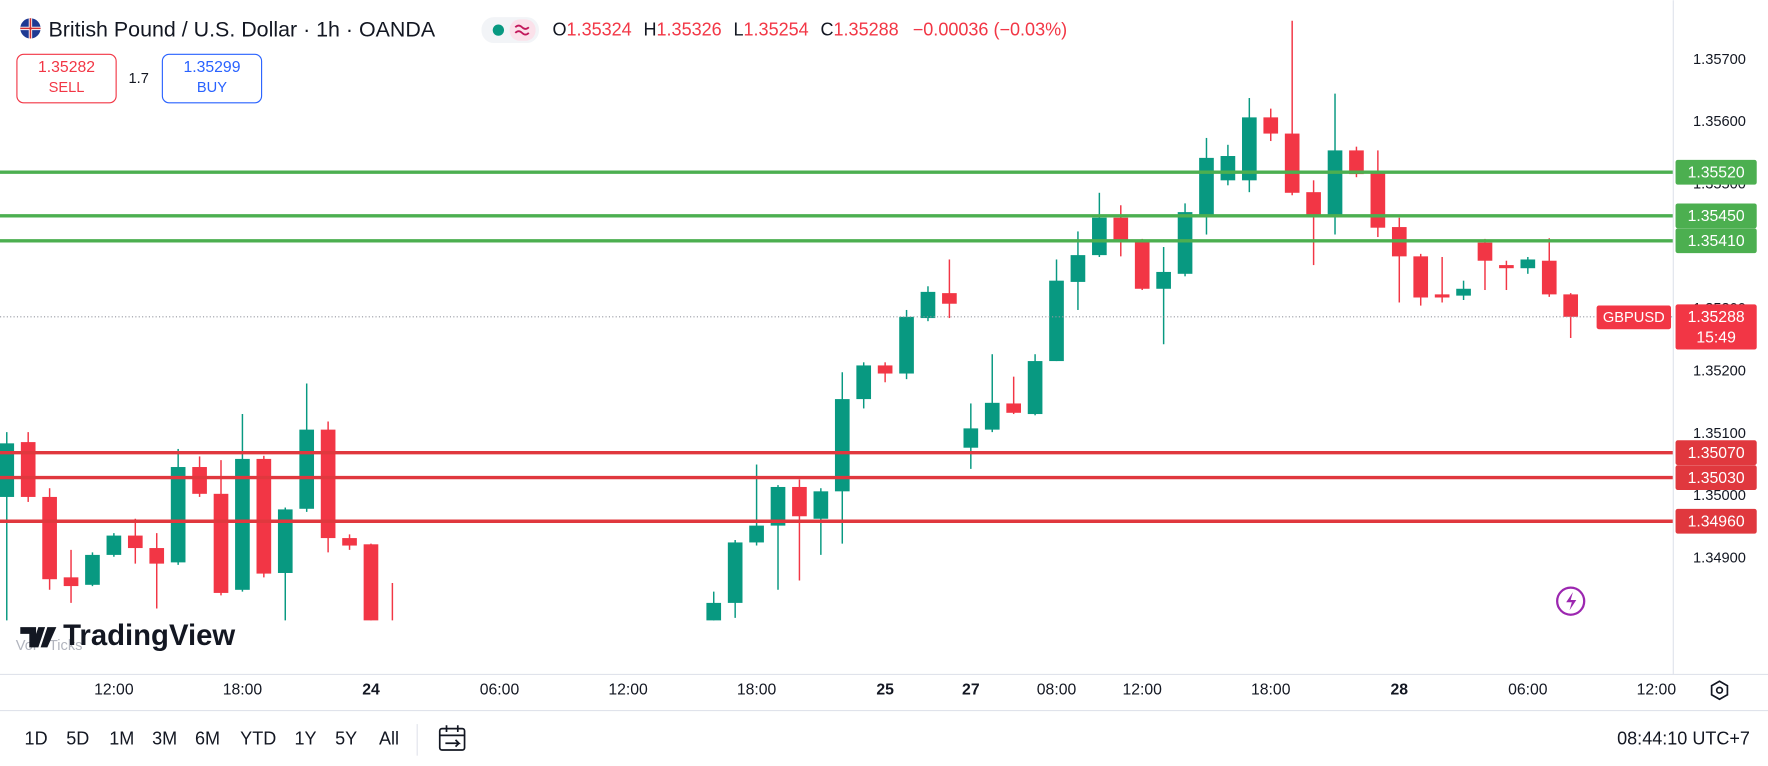 This screenshot has width=1768, height=766. What do you see at coordinates (121, 739) in the screenshot?
I see `range-button: 1M` at bounding box center [121, 739].